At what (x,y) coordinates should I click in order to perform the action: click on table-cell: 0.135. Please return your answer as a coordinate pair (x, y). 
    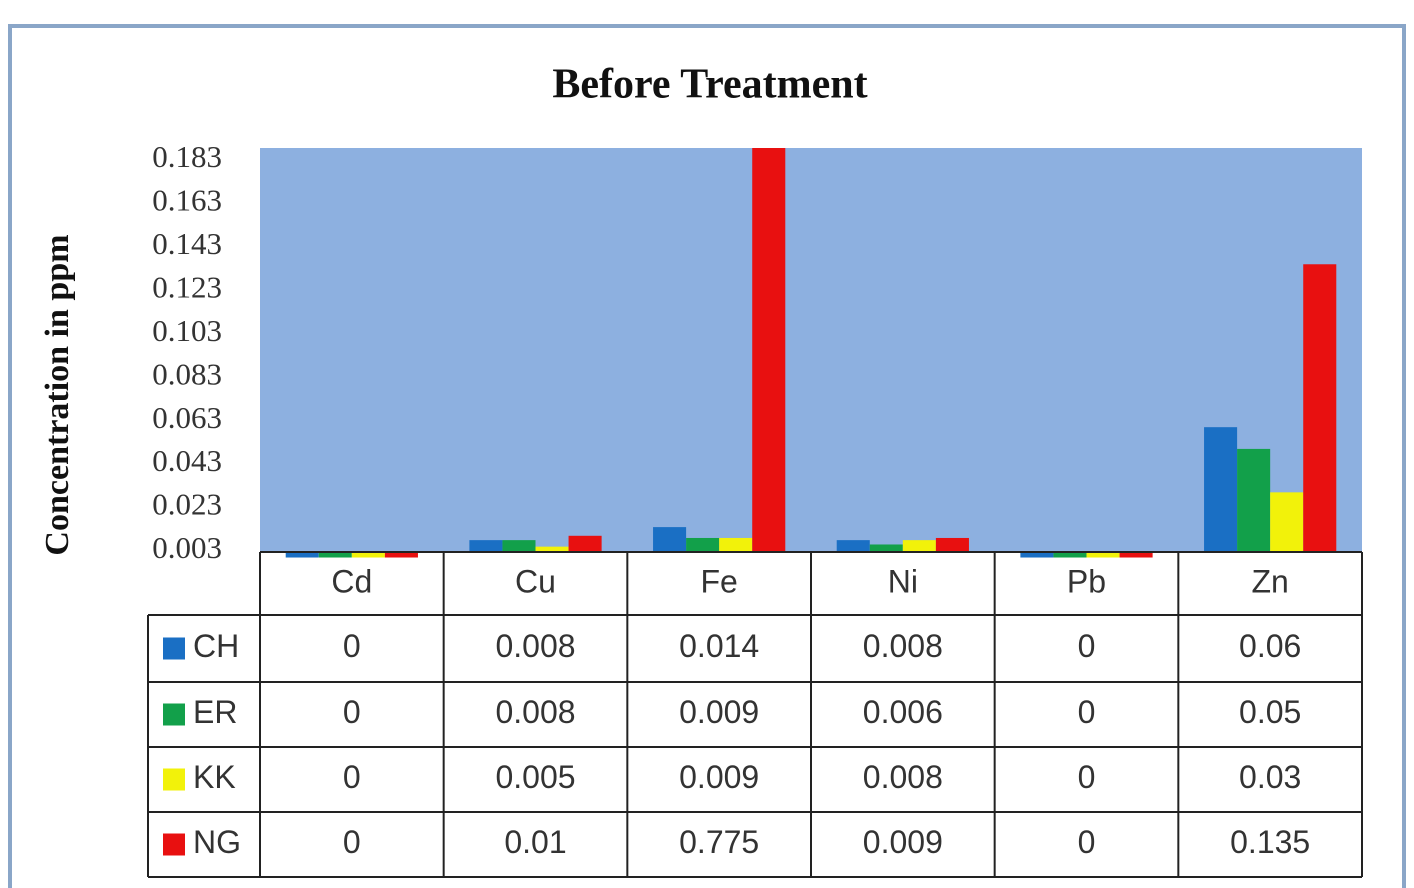
    Looking at the image, I should click on (1270, 842).